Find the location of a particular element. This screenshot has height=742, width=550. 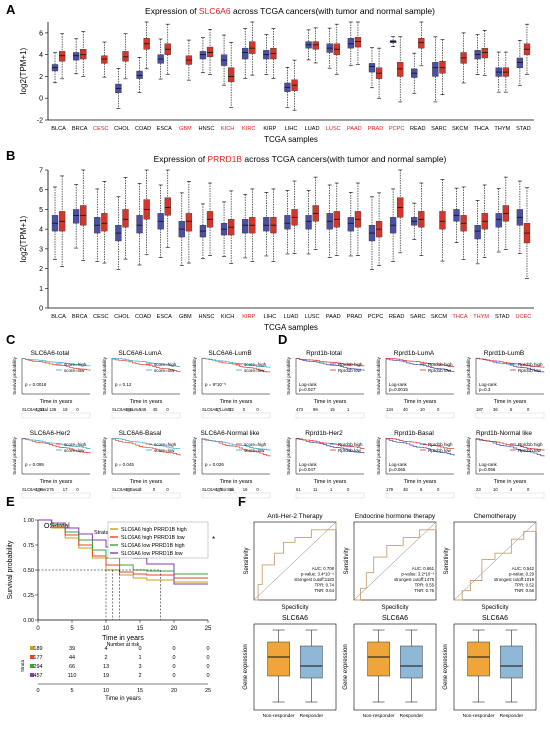

risk-table-cell: 15 is located at coordinates (332, 409).